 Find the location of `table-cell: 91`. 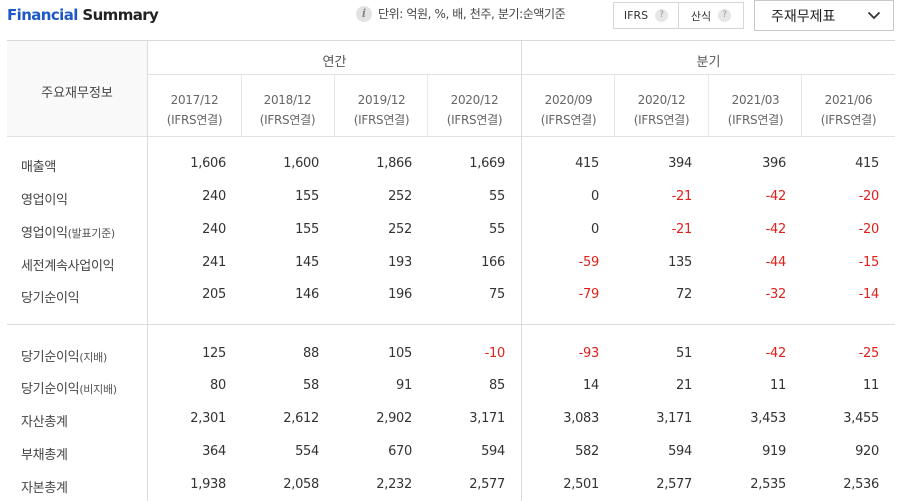

table-cell: 91 is located at coordinates (404, 385).